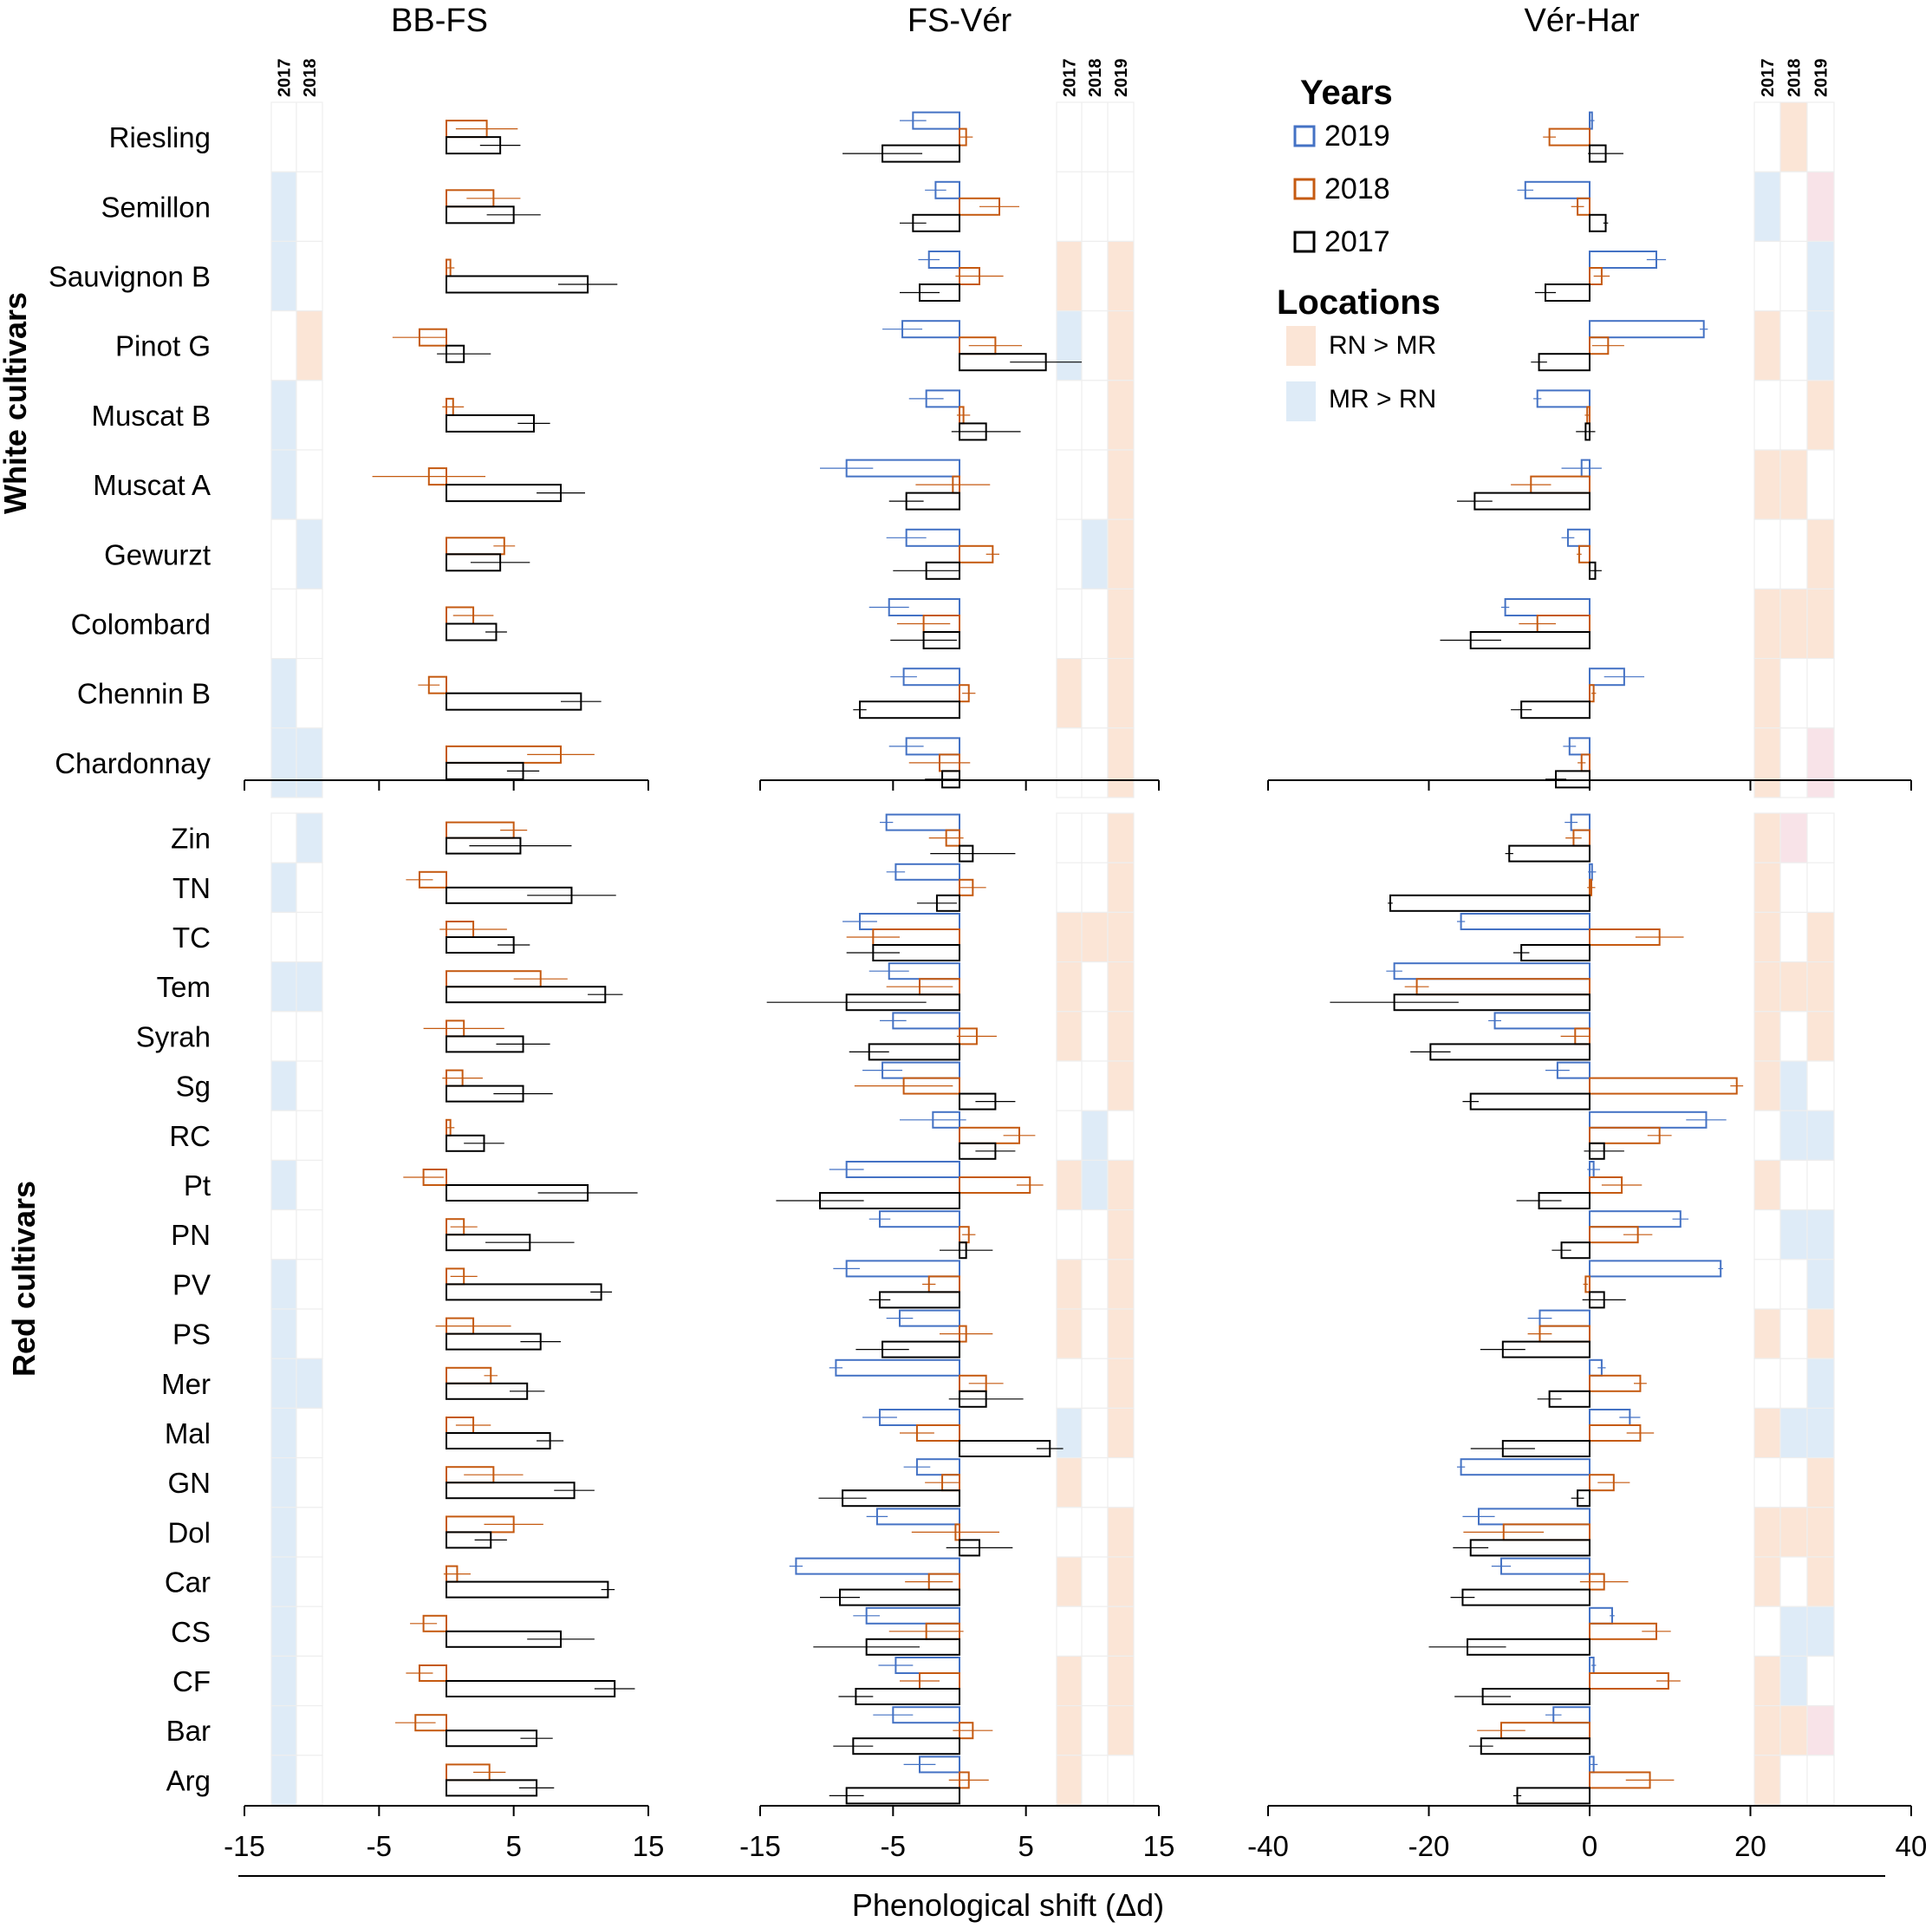  Describe the element at coordinates (1346, 93) in the screenshot. I see `legend-years-title: Years` at that location.